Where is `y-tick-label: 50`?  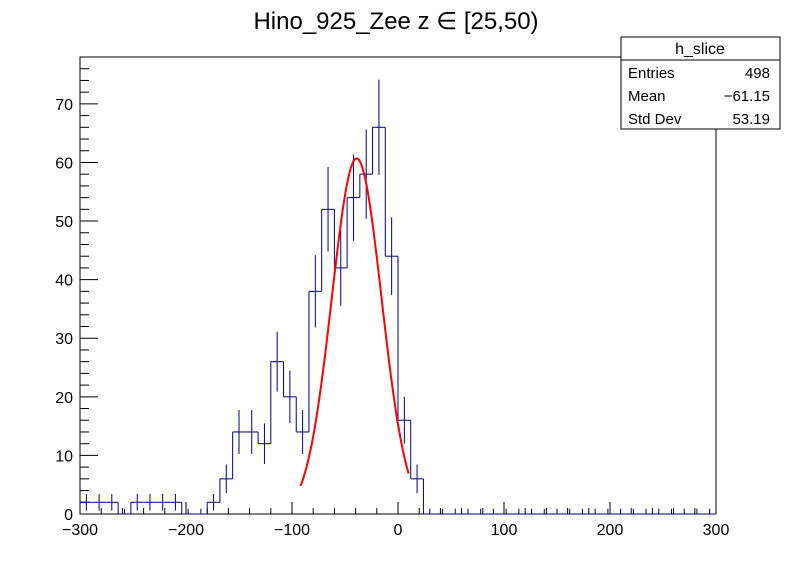
y-tick-label: 50 is located at coordinates (64, 222).